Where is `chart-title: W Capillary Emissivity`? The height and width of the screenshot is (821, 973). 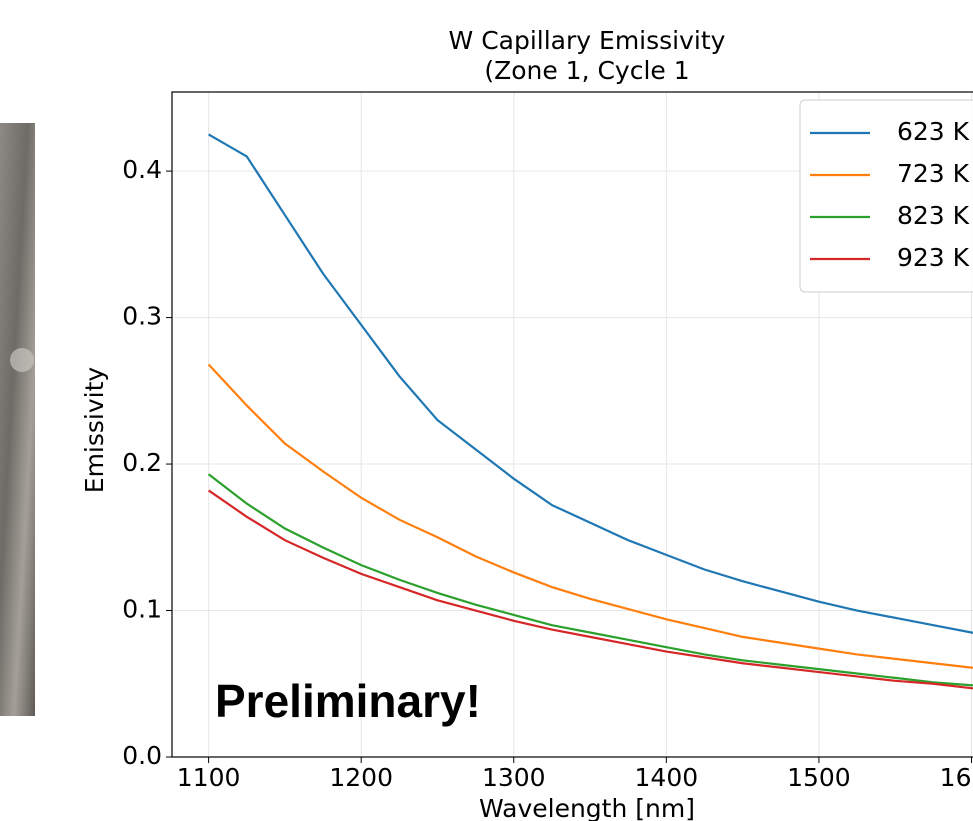
chart-title: W Capillary Emissivity is located at coordinates (587, 40).